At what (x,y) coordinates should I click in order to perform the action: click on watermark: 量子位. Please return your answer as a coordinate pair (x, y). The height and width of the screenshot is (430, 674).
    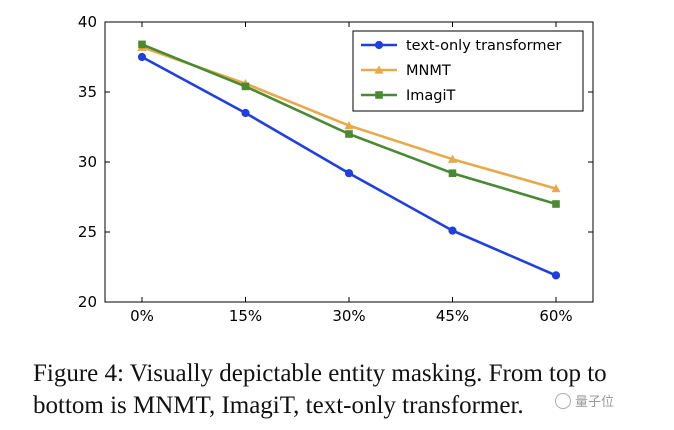
    Looking at the image, I should click on (584, 400).